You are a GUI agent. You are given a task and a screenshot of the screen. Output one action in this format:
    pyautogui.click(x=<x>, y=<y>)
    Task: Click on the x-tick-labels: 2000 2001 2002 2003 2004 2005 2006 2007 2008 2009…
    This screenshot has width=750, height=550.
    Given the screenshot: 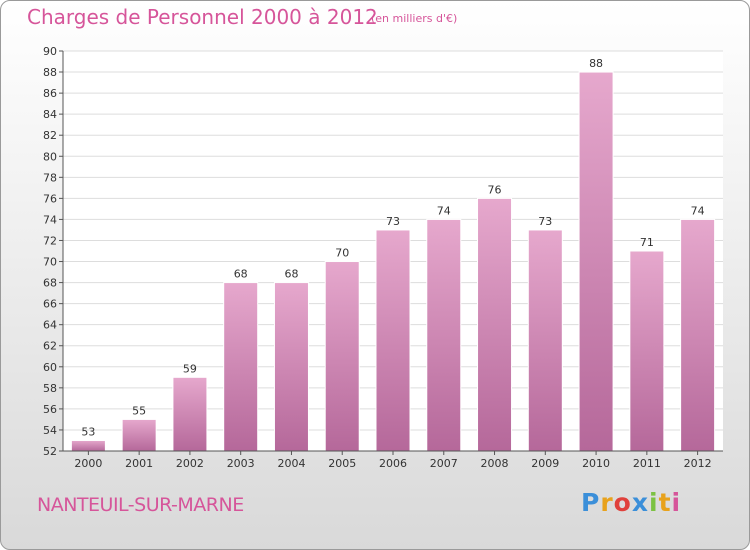 What is the action you would take?
    pyautogui.click(x=392, y=463)
    